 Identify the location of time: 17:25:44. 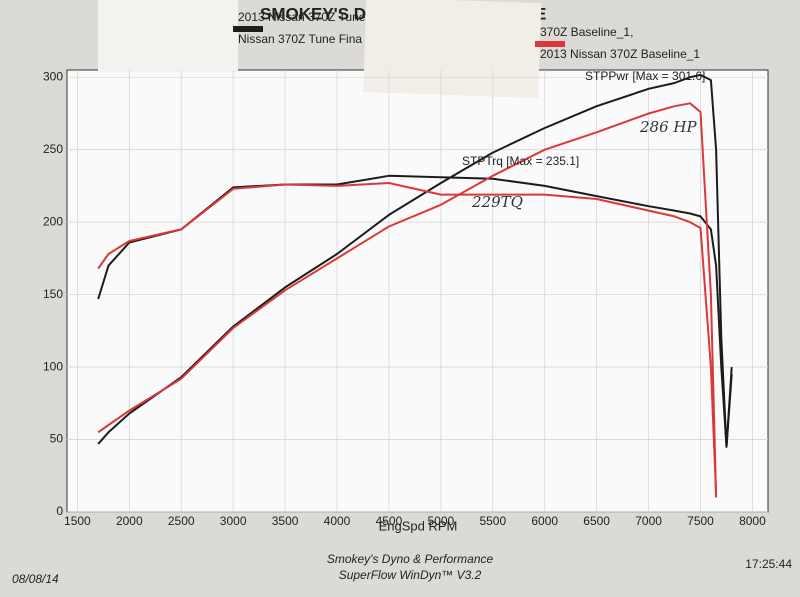
(768, 564).